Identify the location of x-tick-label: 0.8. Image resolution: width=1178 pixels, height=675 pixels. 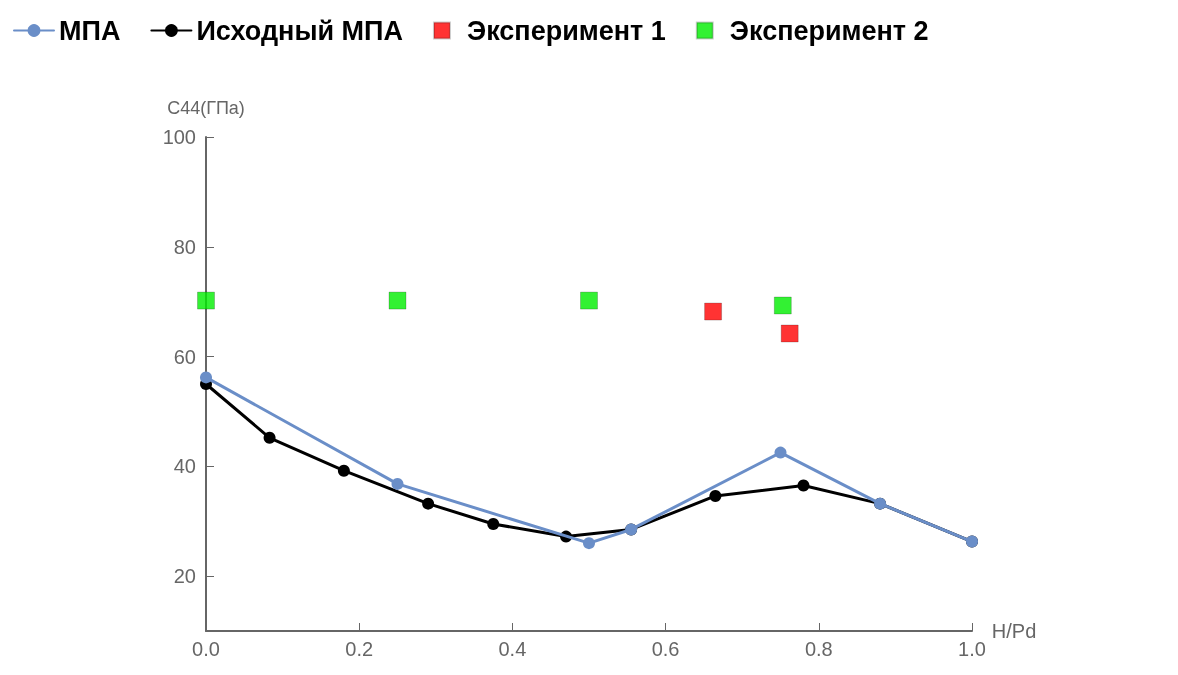
(818, 649).